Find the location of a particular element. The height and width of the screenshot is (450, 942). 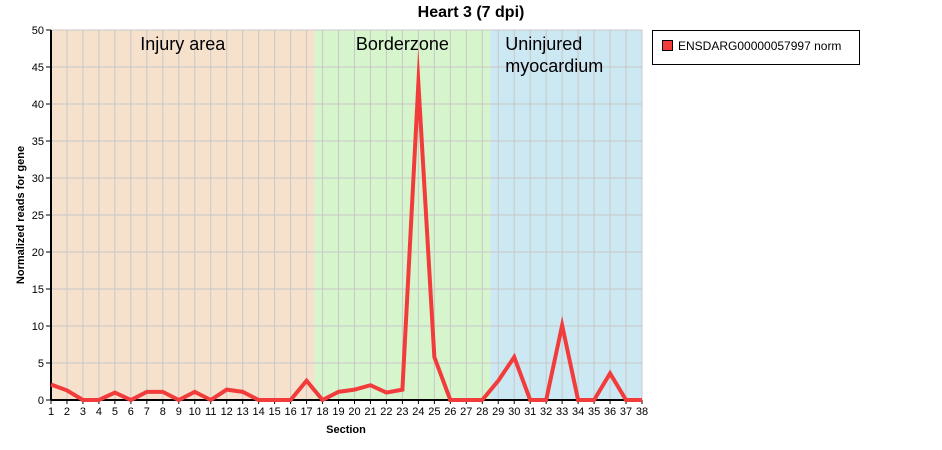

x-tick-label: 37 is located at coordinates (626, 412).